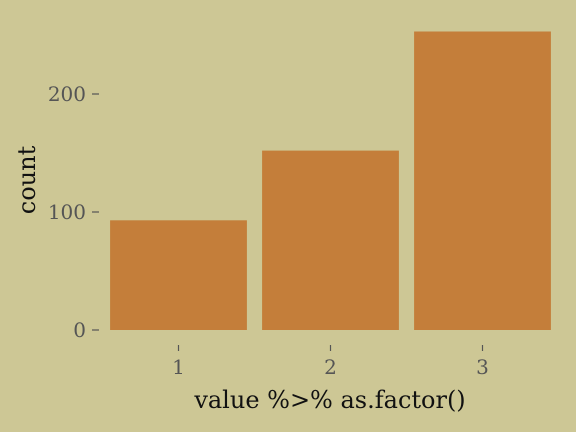  I want to click on x-axis: 1 2 3, so click(330, 362).